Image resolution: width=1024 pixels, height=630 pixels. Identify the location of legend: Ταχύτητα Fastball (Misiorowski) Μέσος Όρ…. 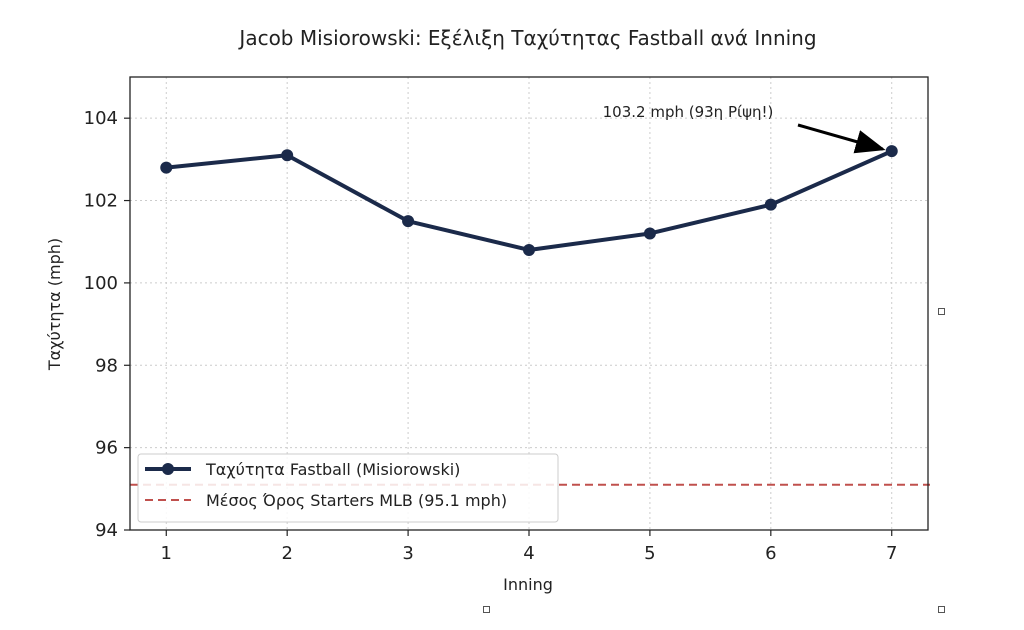
(348, 488).